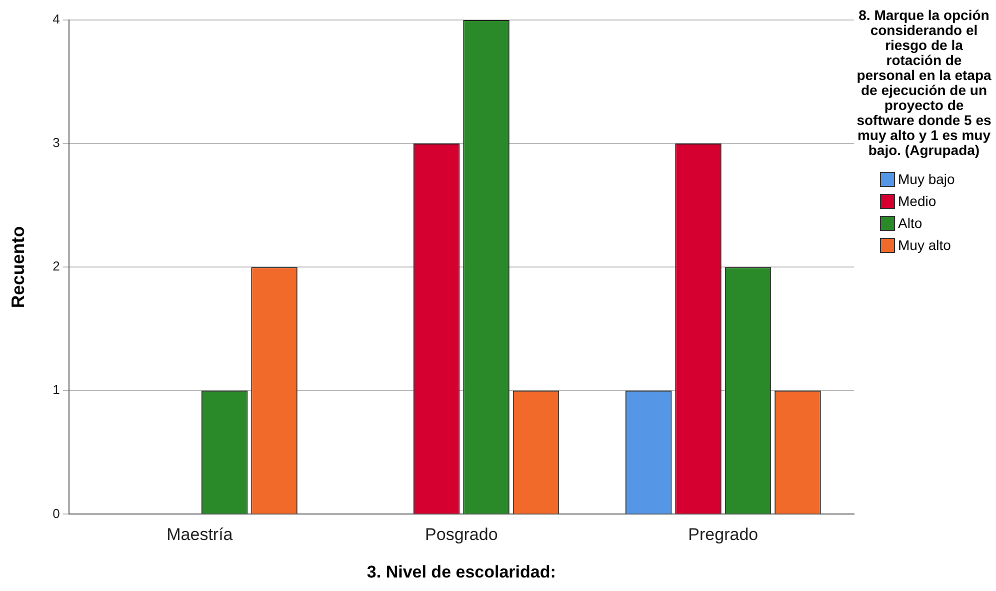 This screenshot has width=996, height=591. What do you see at coordinates (56, 513) in the screenshot?
I see `y-tick-label: 0` at bounding box center [56, 513].